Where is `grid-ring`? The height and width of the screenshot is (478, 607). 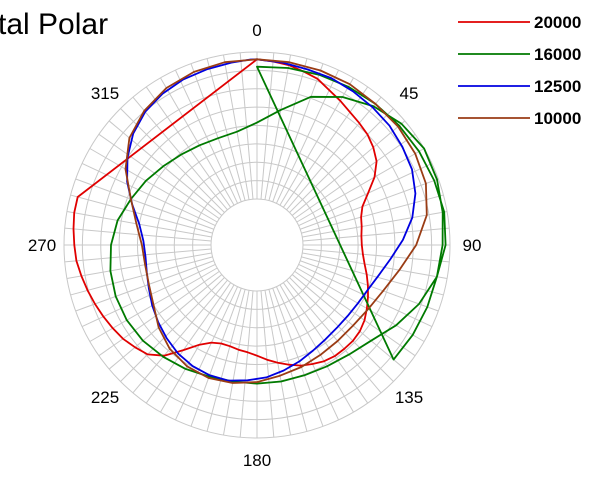 grid-ring is located at coordinates (257, 245).